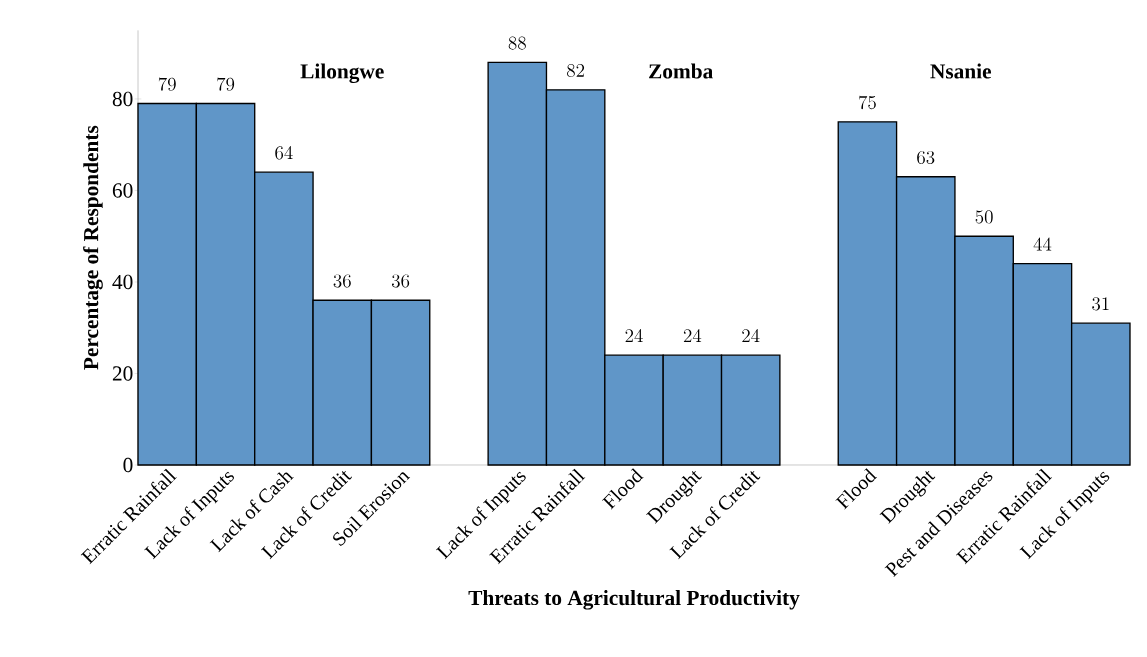 Image resolution: width=1147 pixels, height=657 pixels. Describe the element at coordinates (1100, 304) in the screenshot. I see `data-label: 31` at that location.